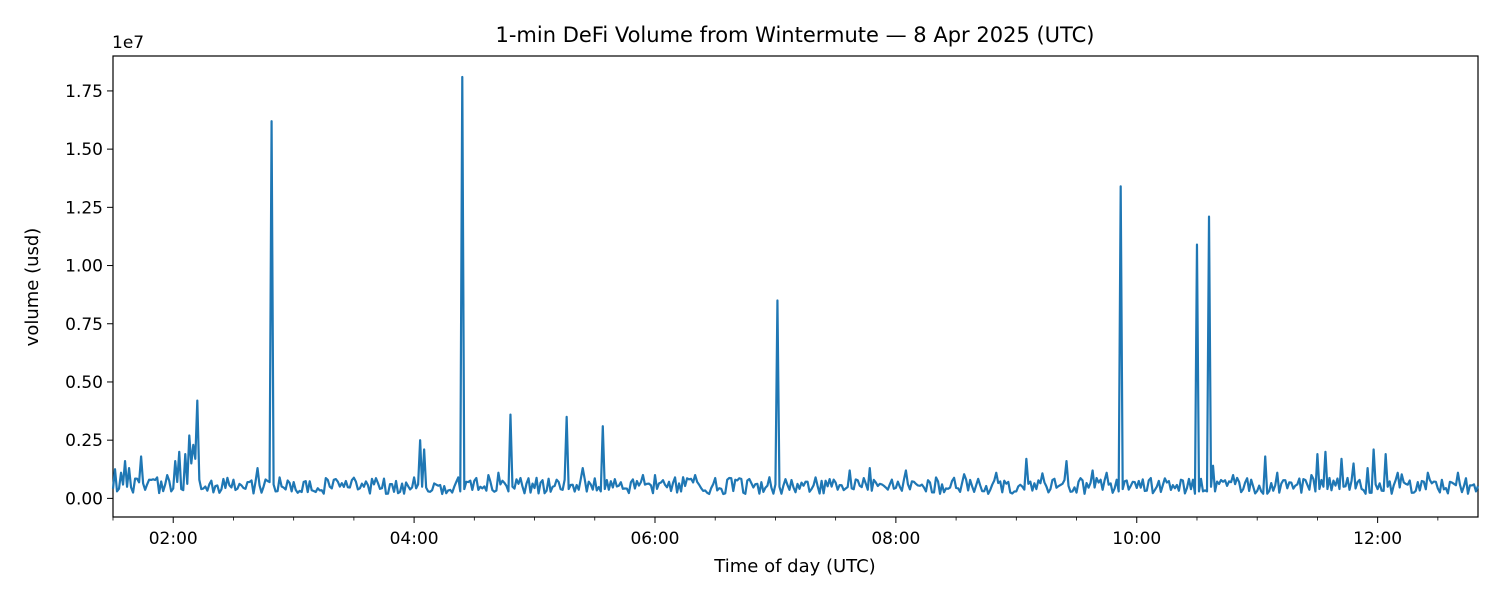  Describe the element at coordinates (84, 325) in the screenshot. I see `y-tick-label: 0.75` at that location.